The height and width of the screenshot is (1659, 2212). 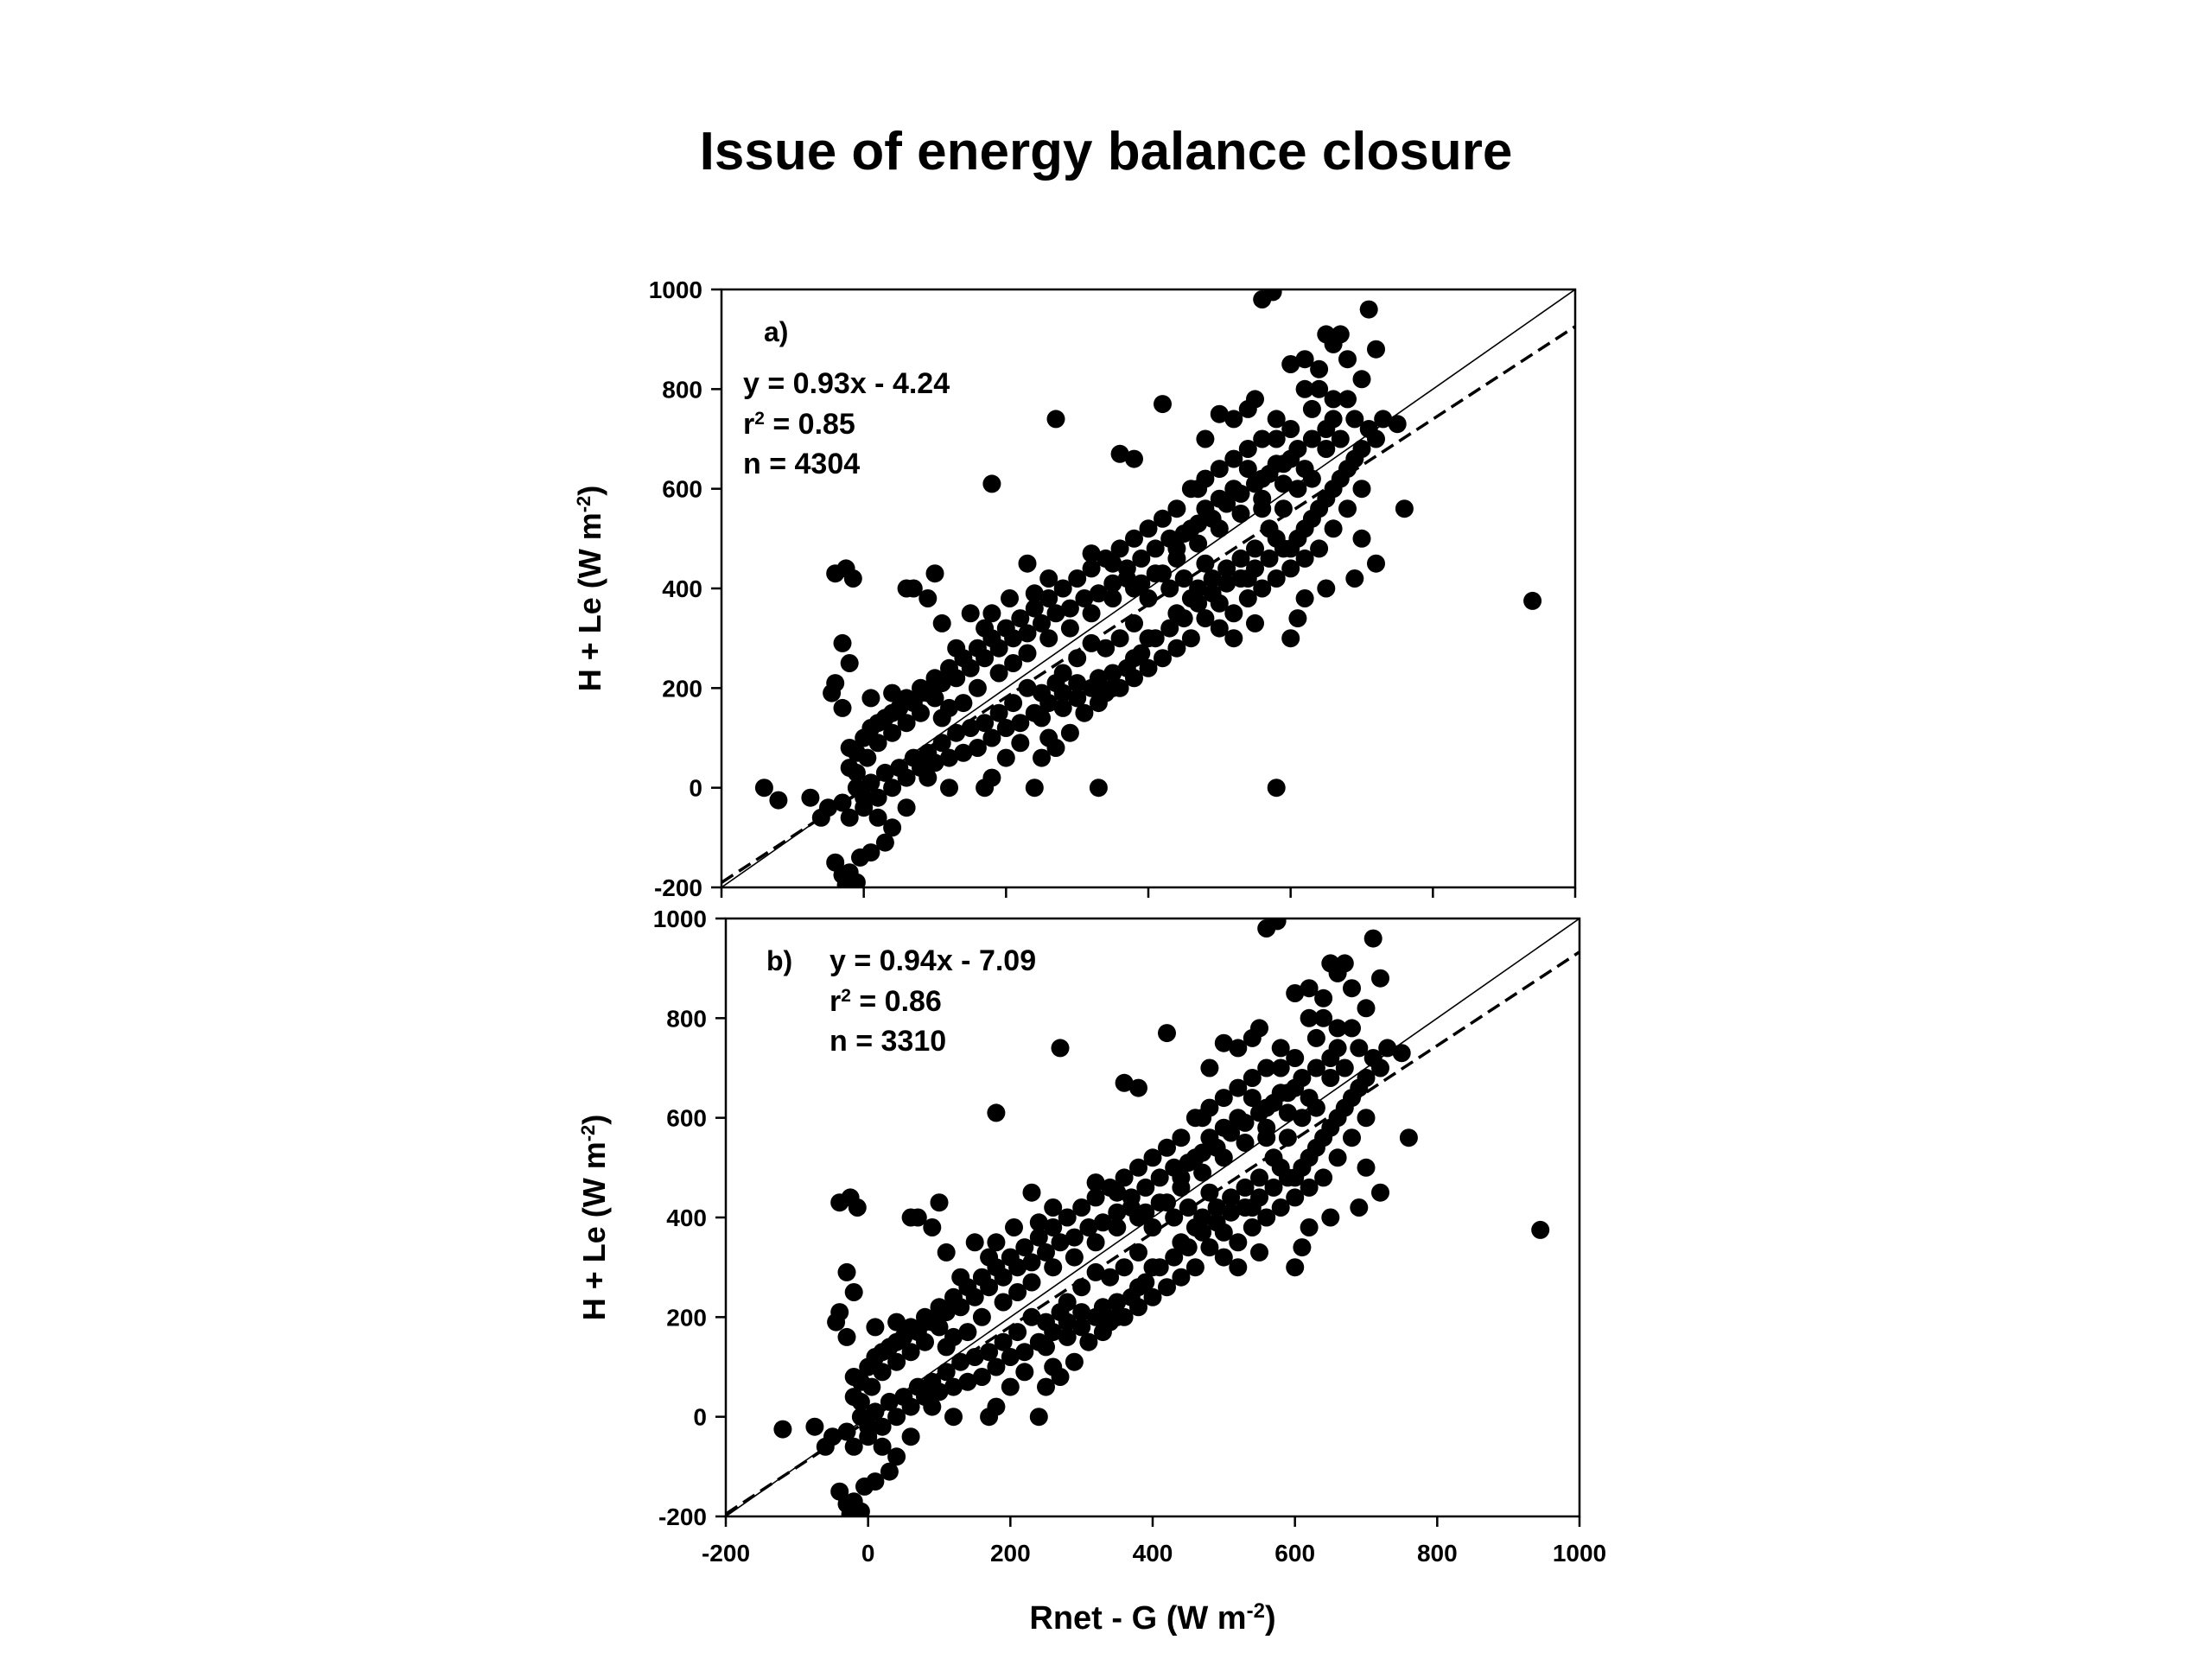 I want to click on x-tick-label: 800, so click(x=1437, y=1553).